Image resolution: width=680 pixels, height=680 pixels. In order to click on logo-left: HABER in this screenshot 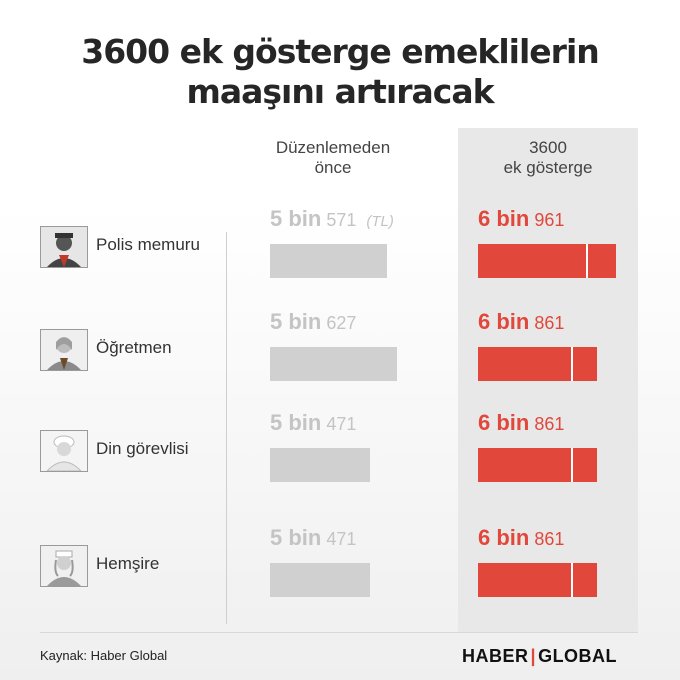, I will do `click(495, 656)`.